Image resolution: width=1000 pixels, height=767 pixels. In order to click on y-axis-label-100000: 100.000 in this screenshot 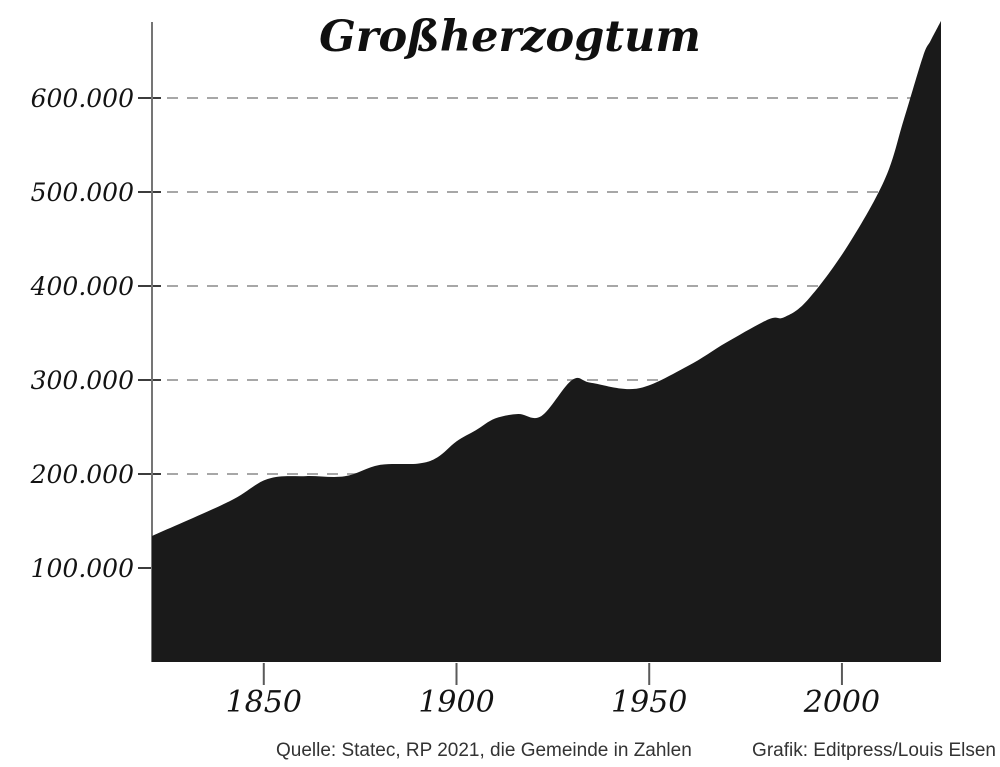, I will do `click(82, 568)`.